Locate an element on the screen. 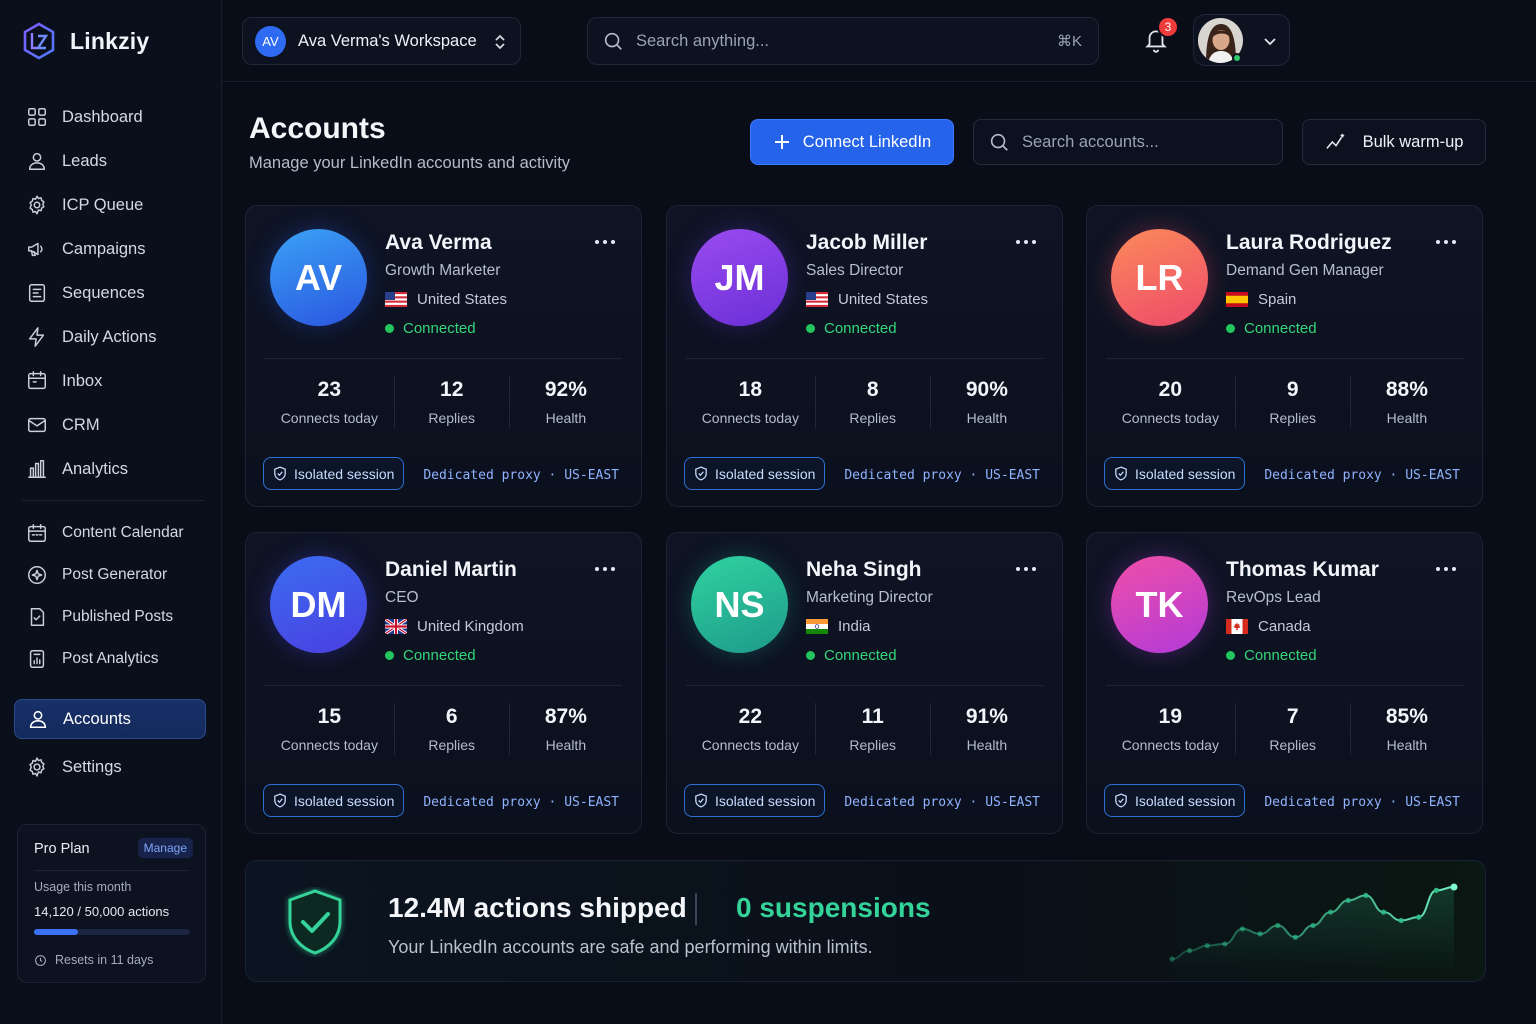 This screenshot has height=1024, width=1536. stat-replies: 9 Replies is located at coordinates (1293, 402).